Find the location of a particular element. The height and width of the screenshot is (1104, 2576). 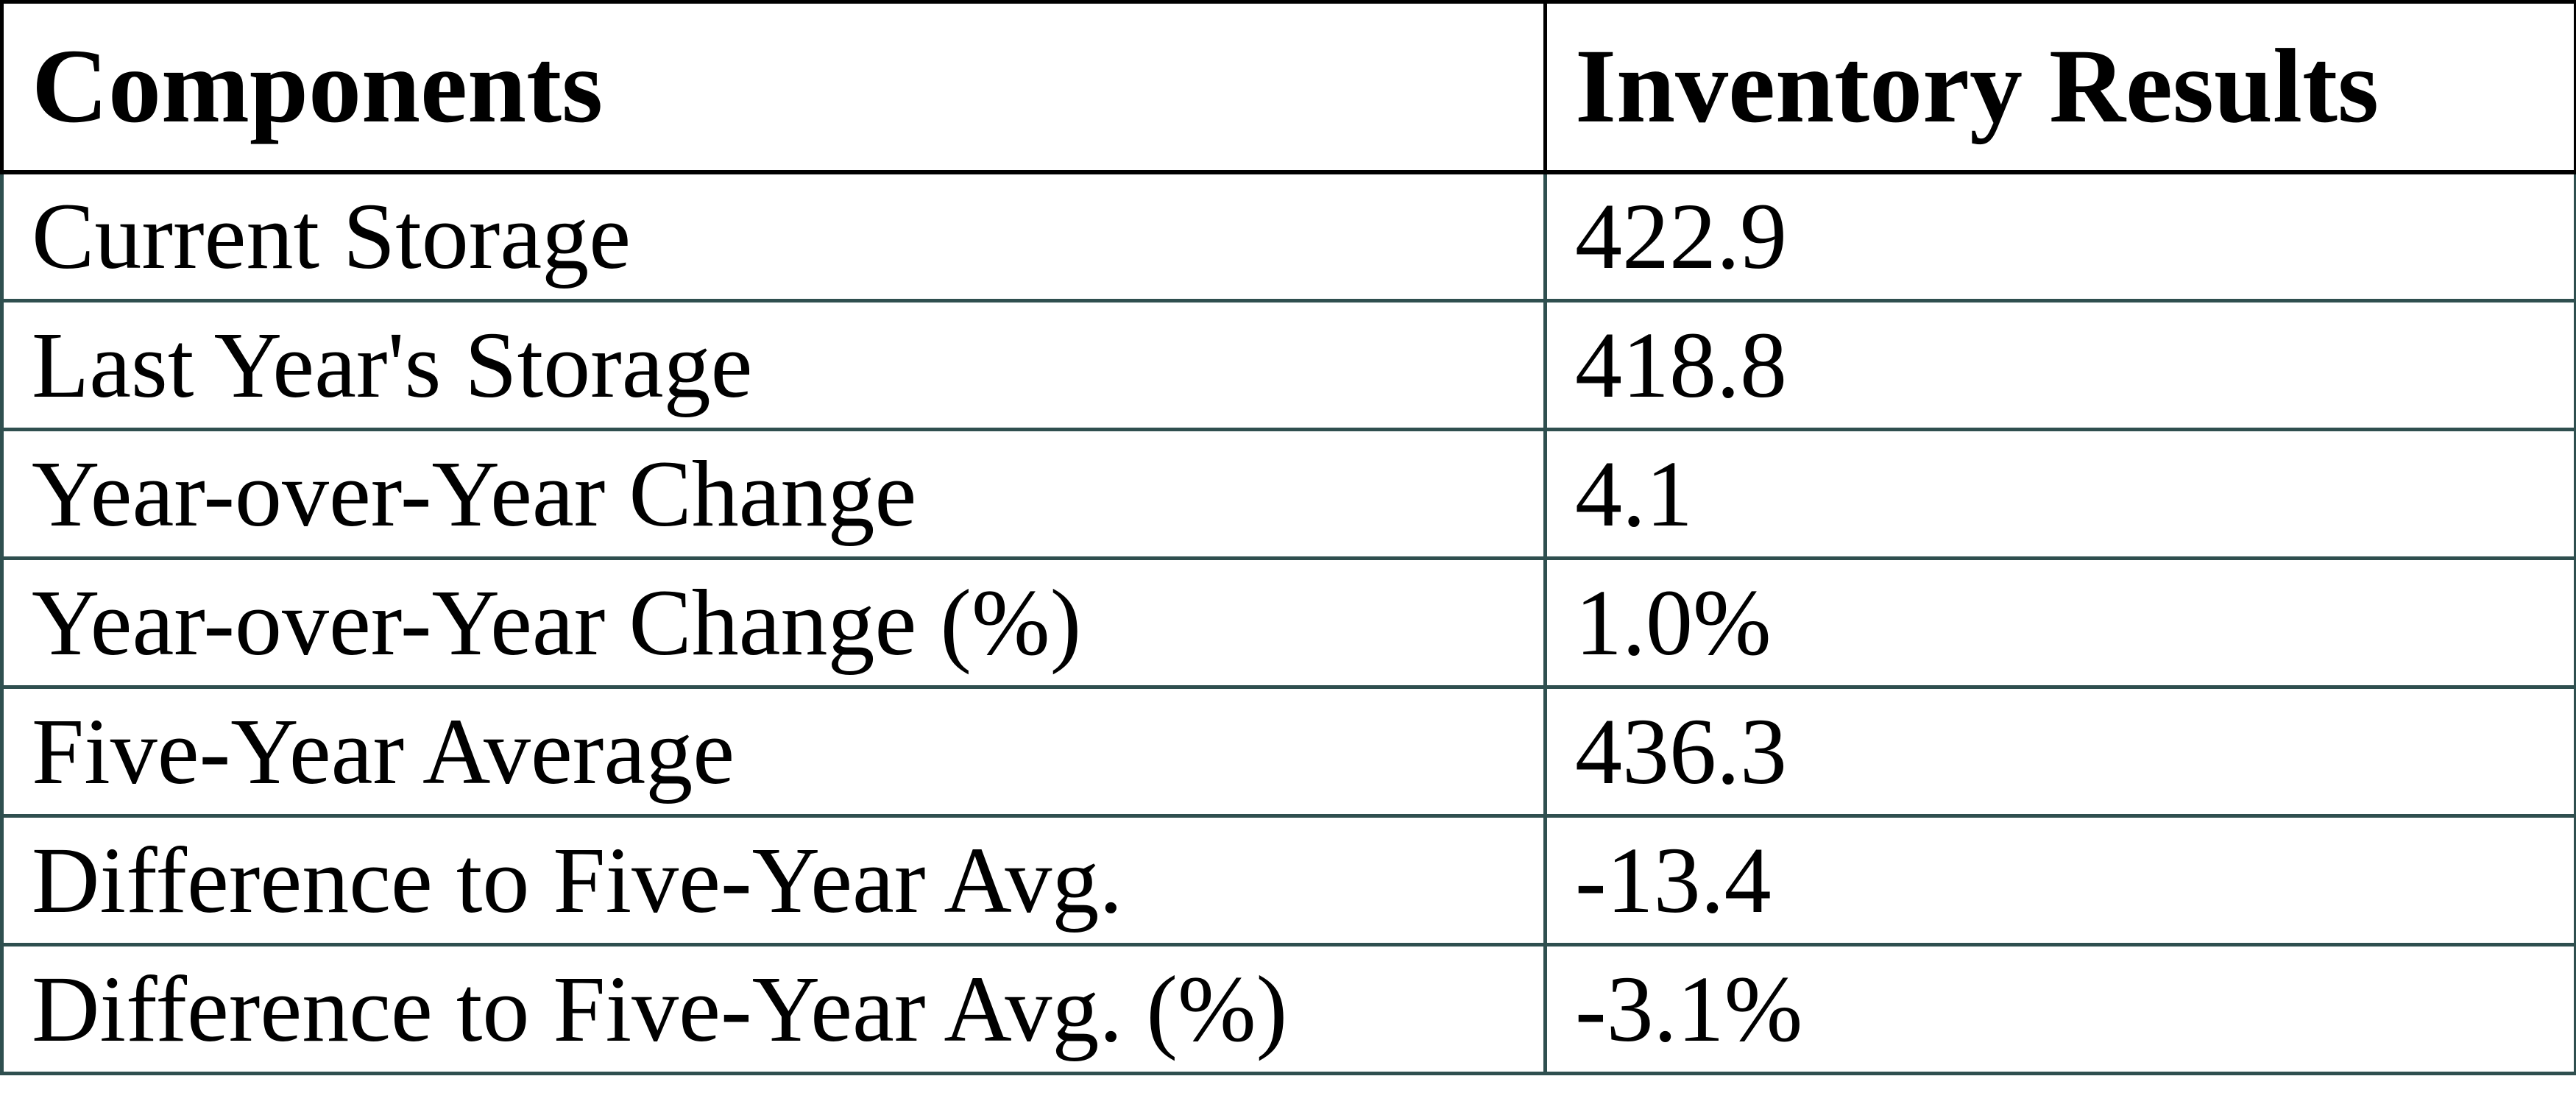

inventory-value: 1.0% is located at coordinates (2059, 622).